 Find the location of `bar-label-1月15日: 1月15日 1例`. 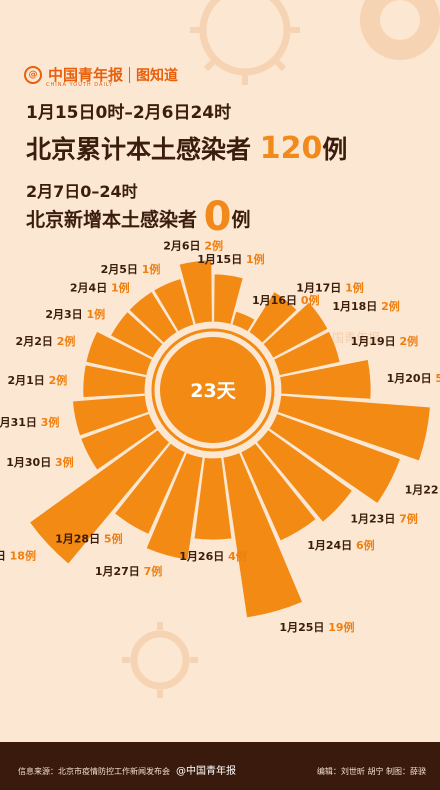

bar-label-1月15日: 1月15日 1例 is located at coordinates (230, 259).